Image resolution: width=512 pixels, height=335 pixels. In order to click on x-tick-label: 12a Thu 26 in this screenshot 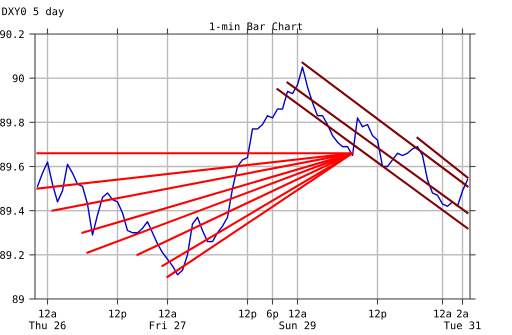, I will do `click(47, 320)`.